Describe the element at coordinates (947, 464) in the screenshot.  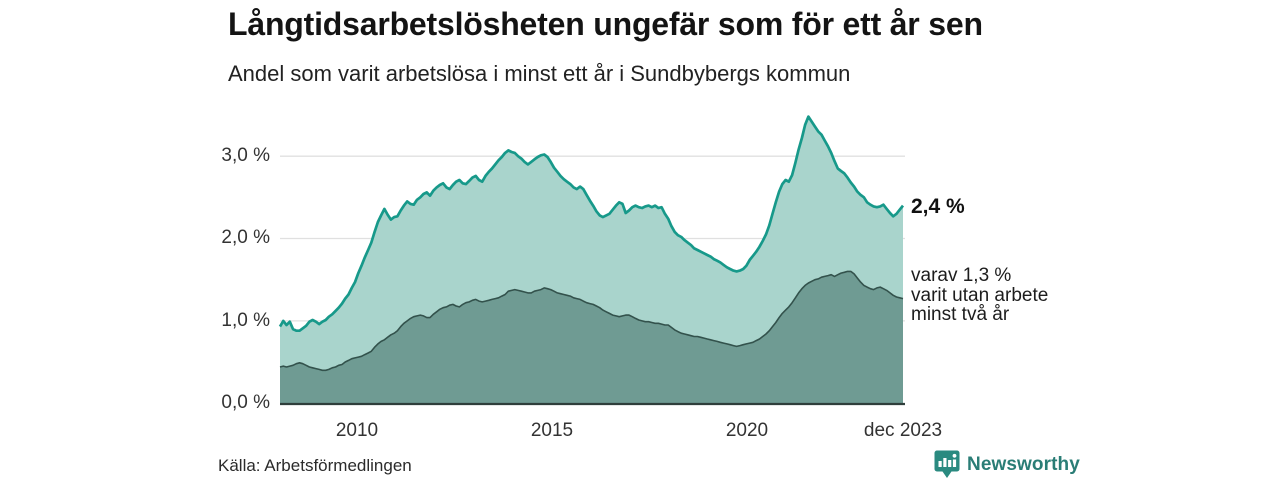
I see `newsworthy-pin-icon` at that location.